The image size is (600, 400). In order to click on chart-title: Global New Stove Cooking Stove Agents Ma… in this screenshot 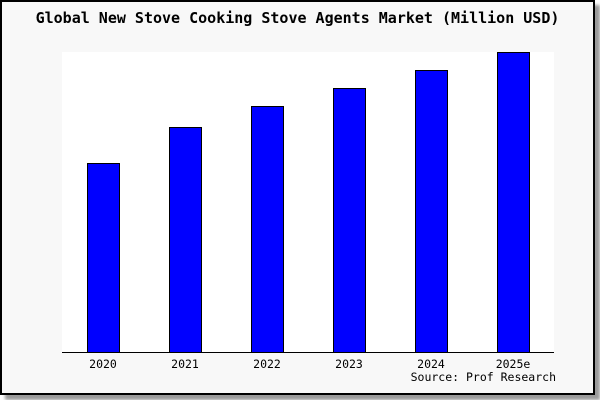, I will do `click(297, 18)`.